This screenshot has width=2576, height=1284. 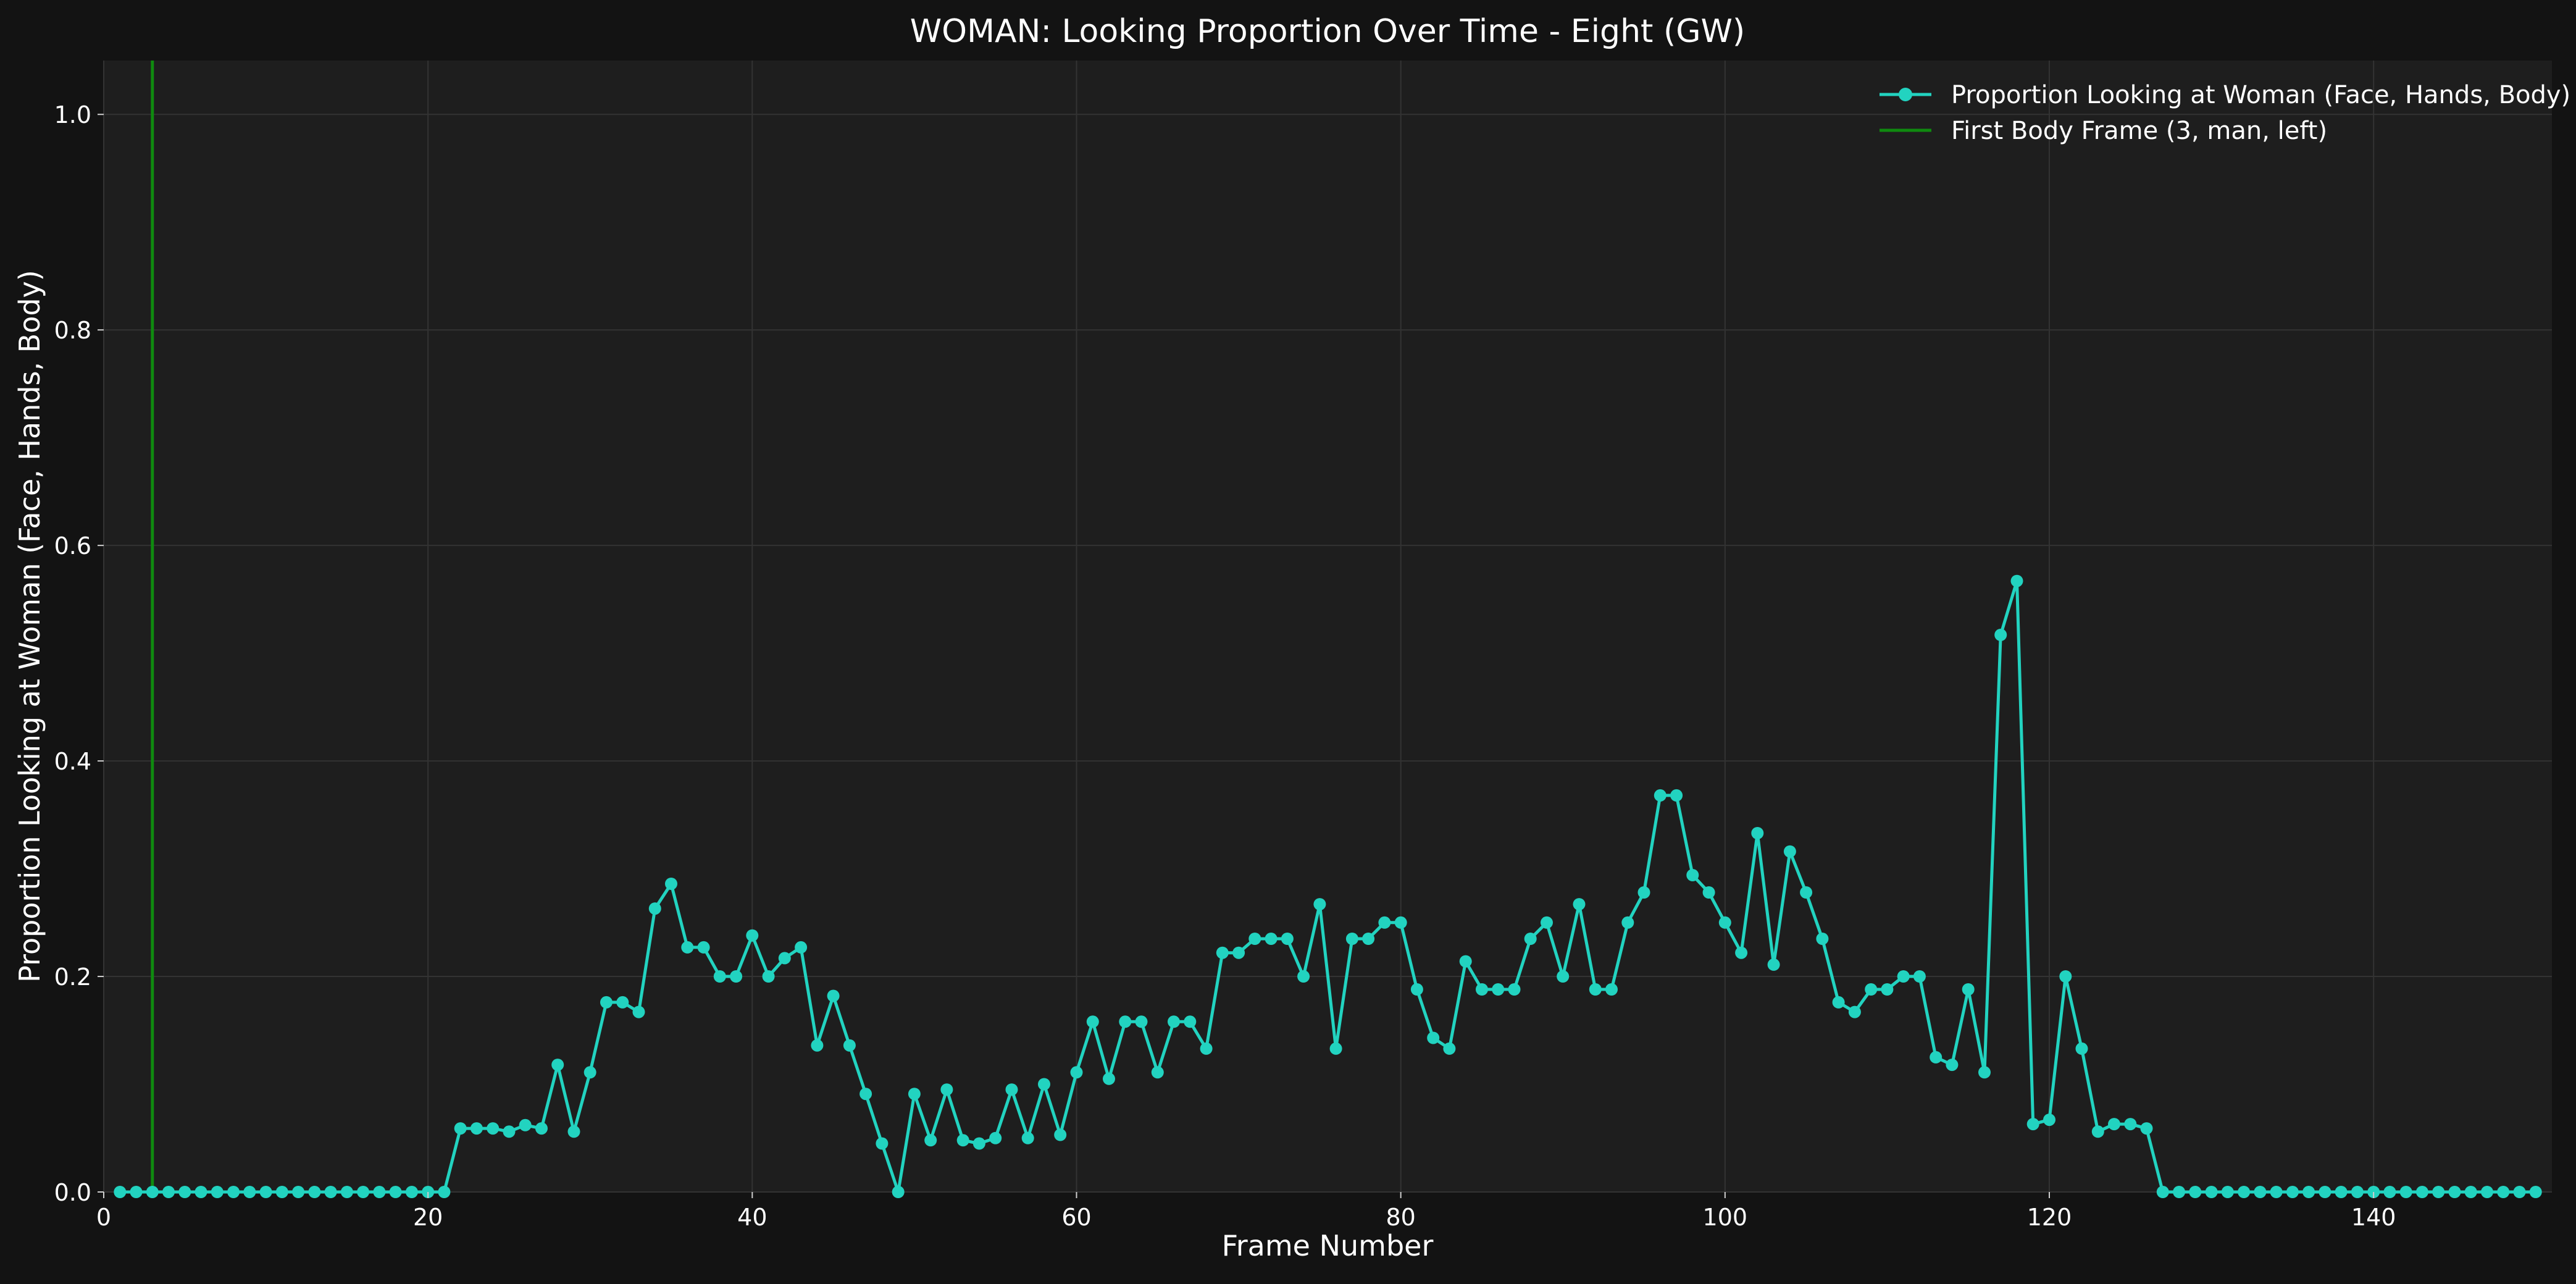 I want to click on y-tick-label: 0.0, so click(x=72, y=1192).